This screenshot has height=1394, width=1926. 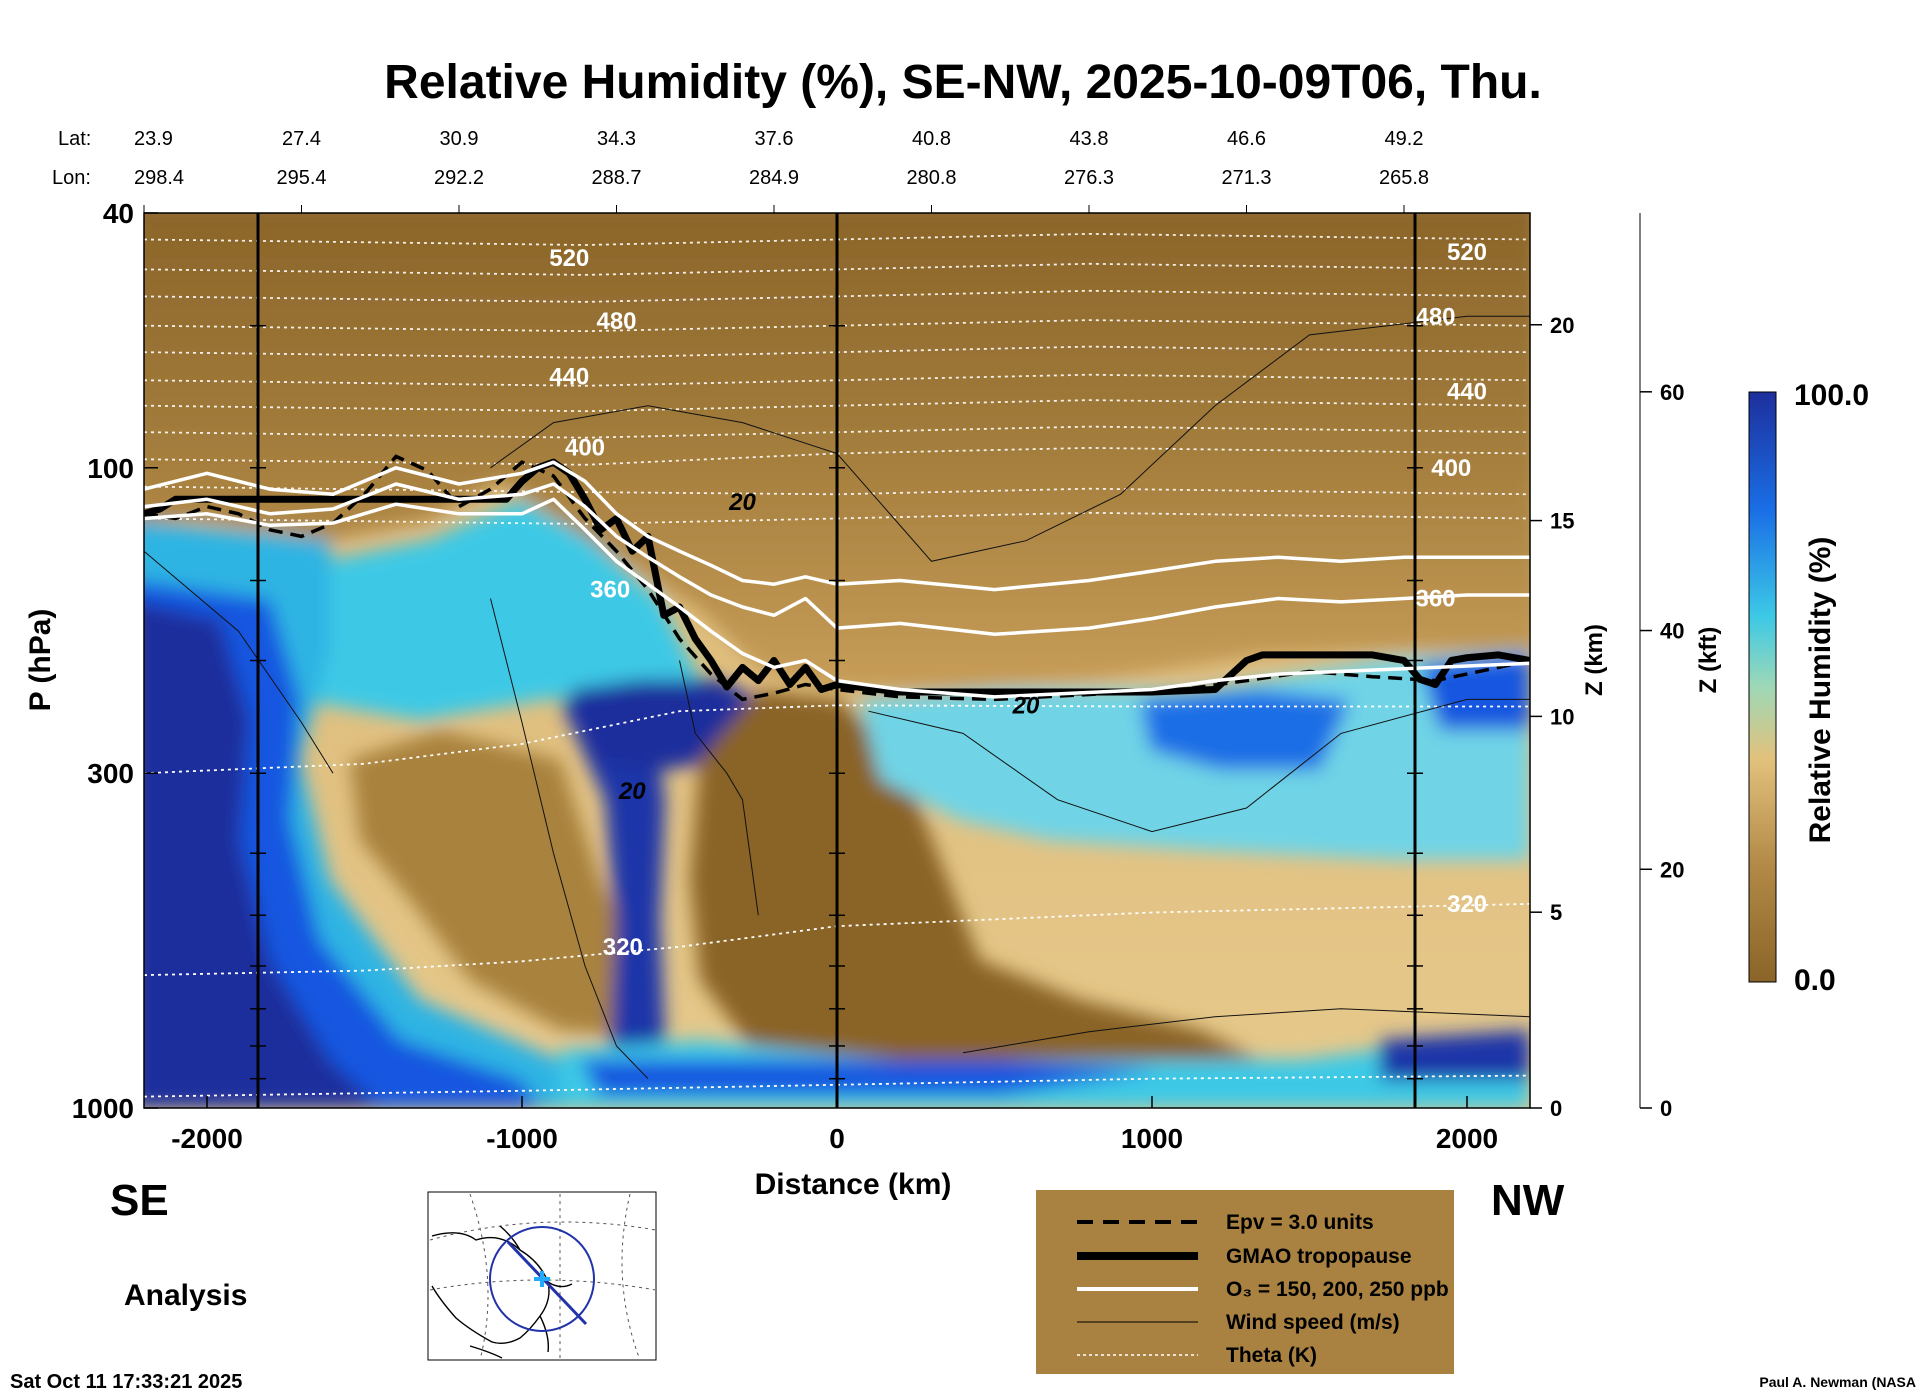 What do you see at coordinates (153, 139) in the screenshot?
I see `lat-value: 23.9` at bounding box center [153, 139].